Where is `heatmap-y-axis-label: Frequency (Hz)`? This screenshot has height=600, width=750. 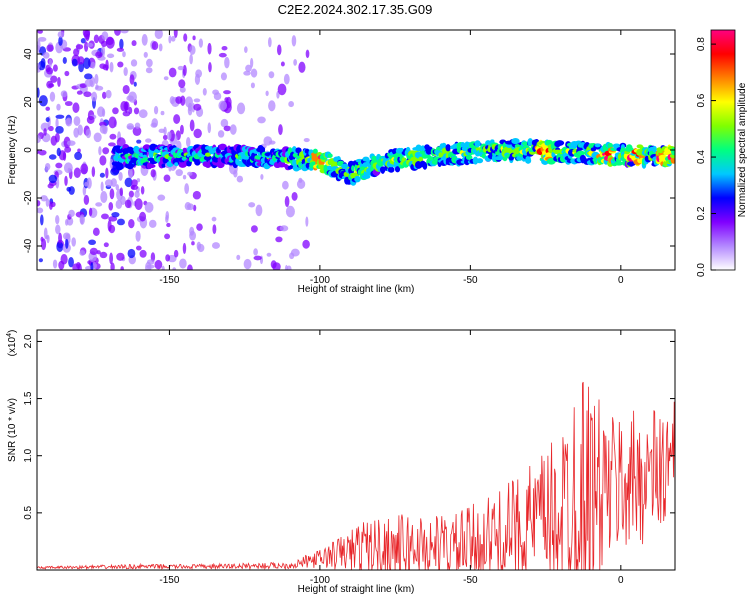
heatmap-y-axis-label: Frequency (Hz) is located at coordinates (12, 150).